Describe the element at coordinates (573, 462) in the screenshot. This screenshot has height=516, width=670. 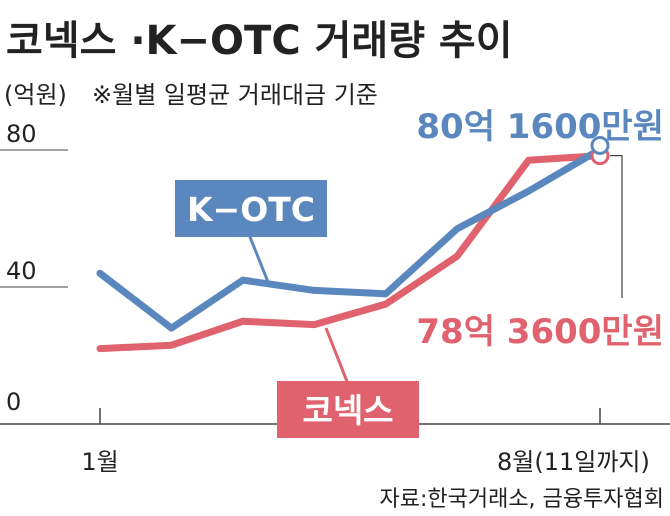
I see `x-tick-label: 8월(11일까지)` at that location.